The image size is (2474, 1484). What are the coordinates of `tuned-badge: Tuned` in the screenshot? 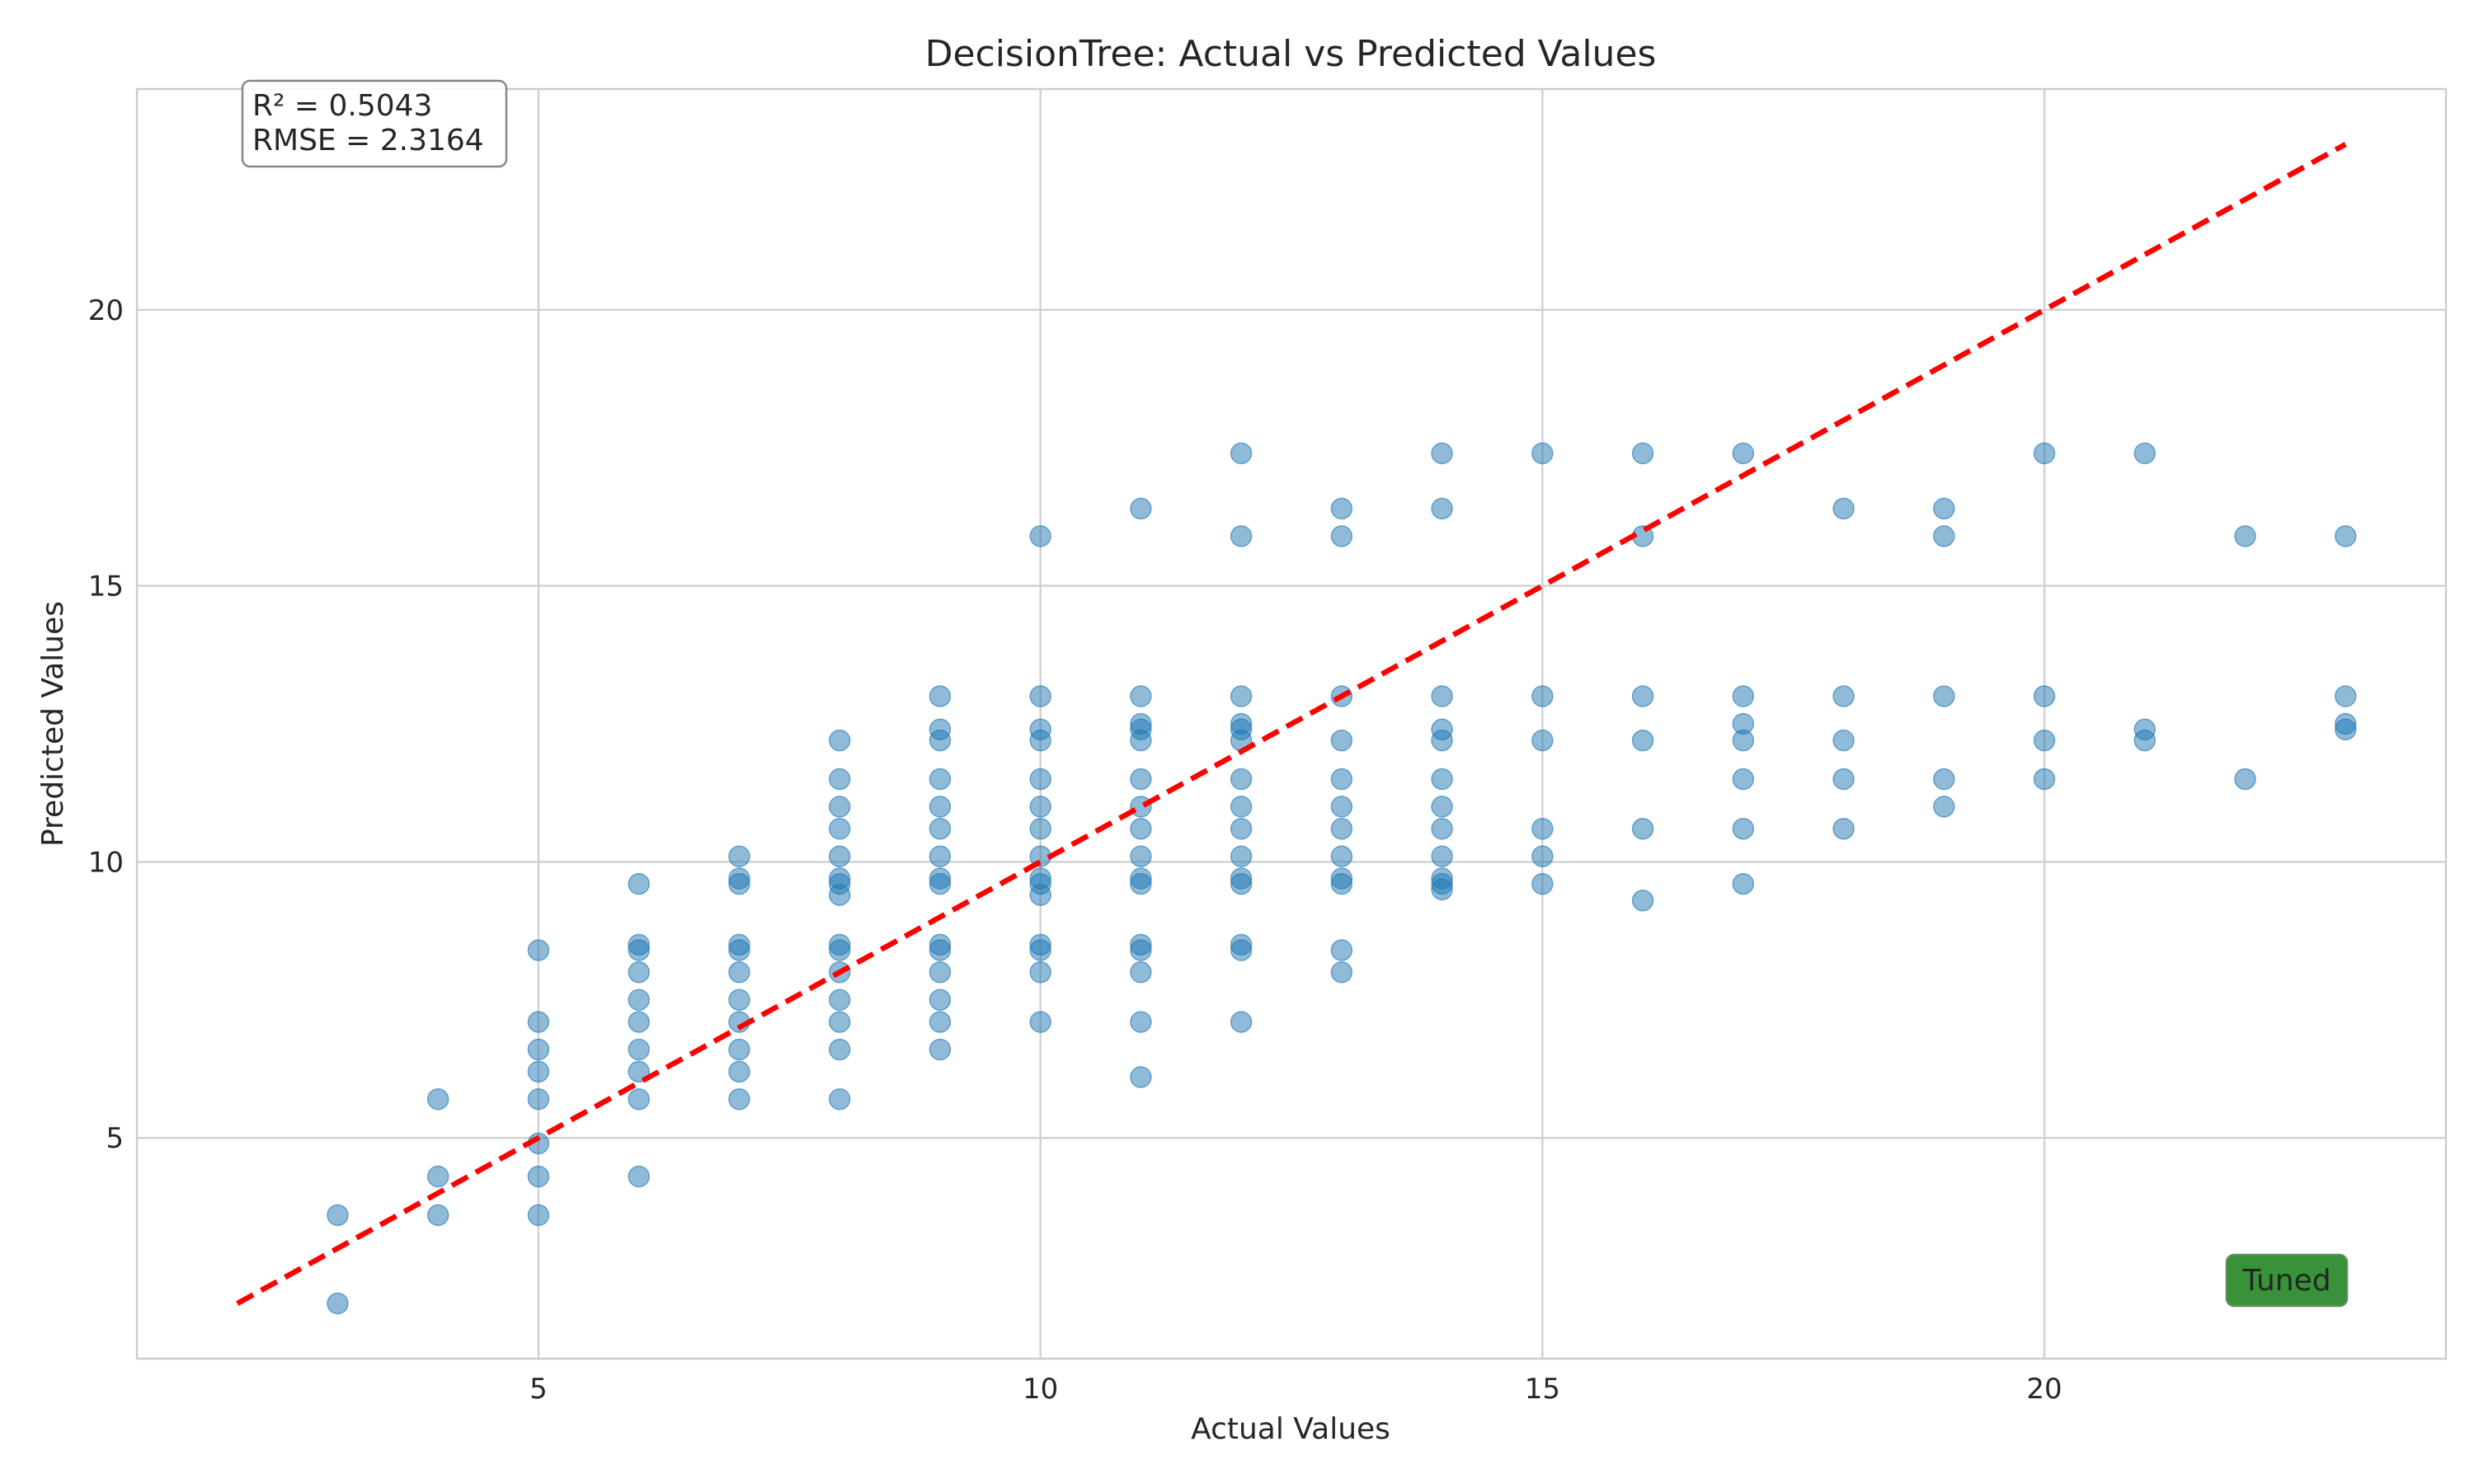 It's located at (2287, 1280).